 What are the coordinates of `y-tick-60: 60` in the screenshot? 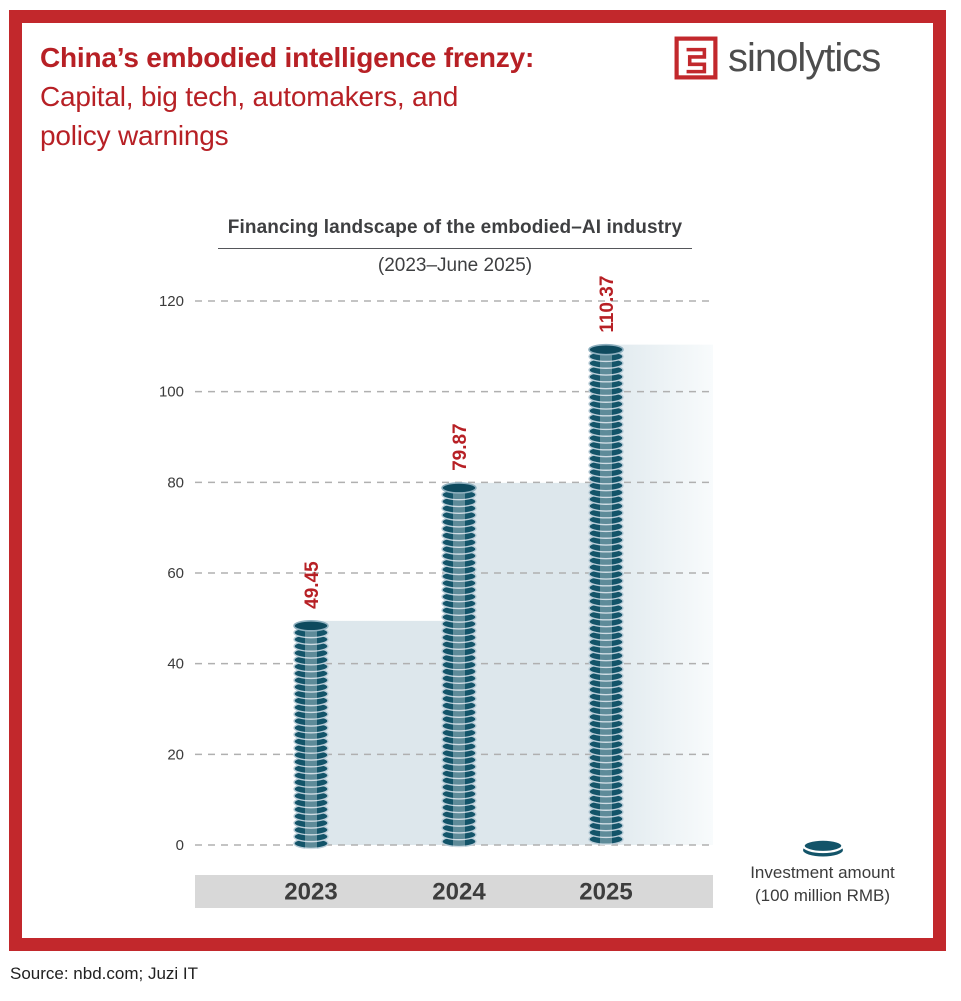 It's located at (175, 573).